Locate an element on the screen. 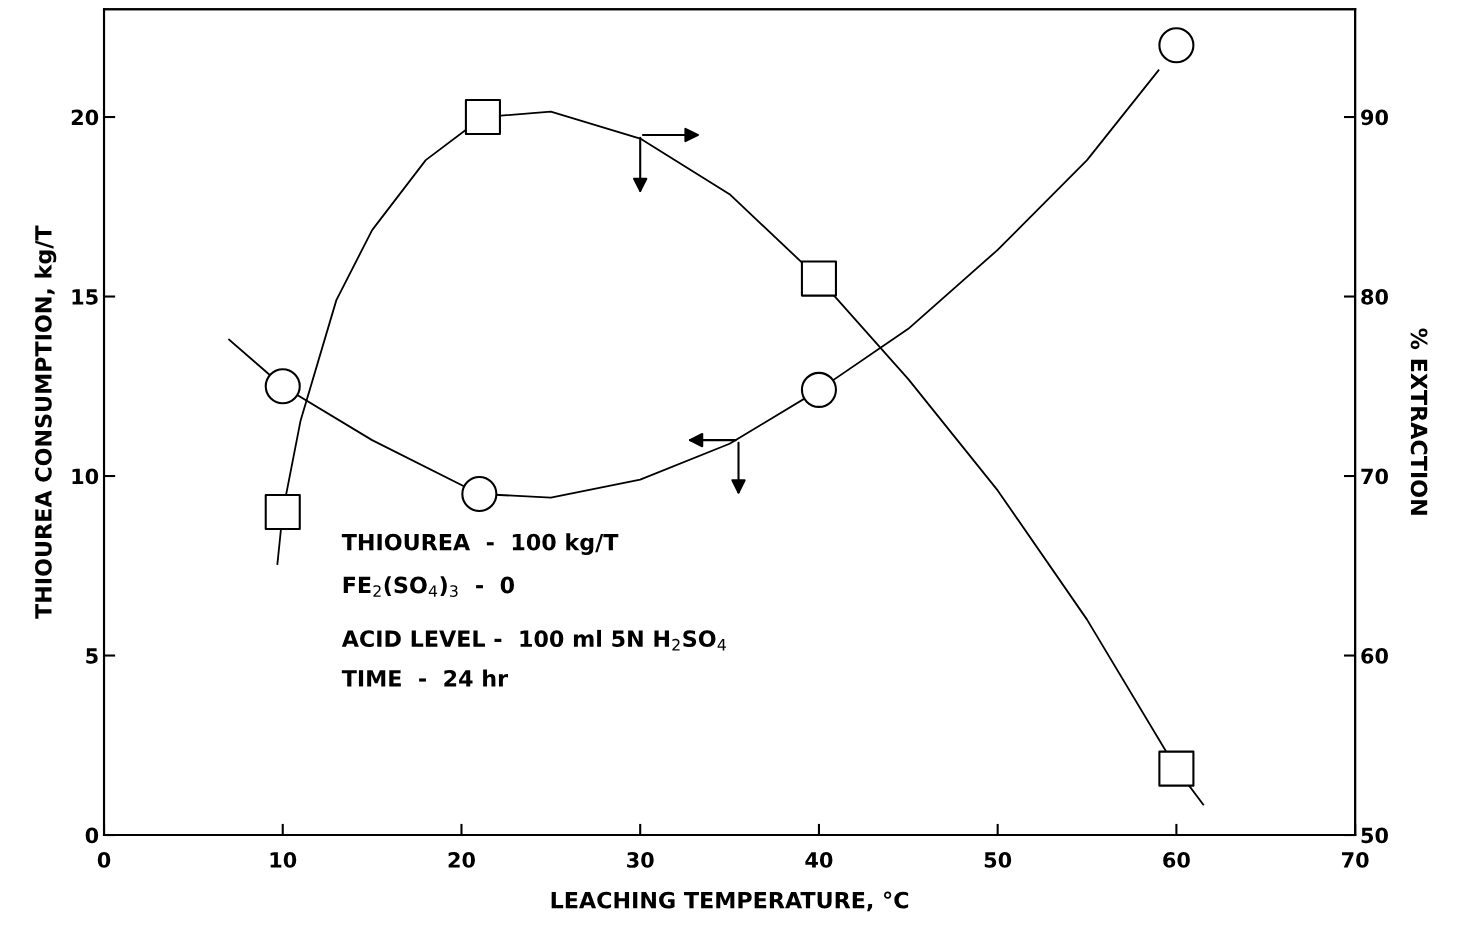  x-tick-label: 70 is located at coordinates (1355, 860).